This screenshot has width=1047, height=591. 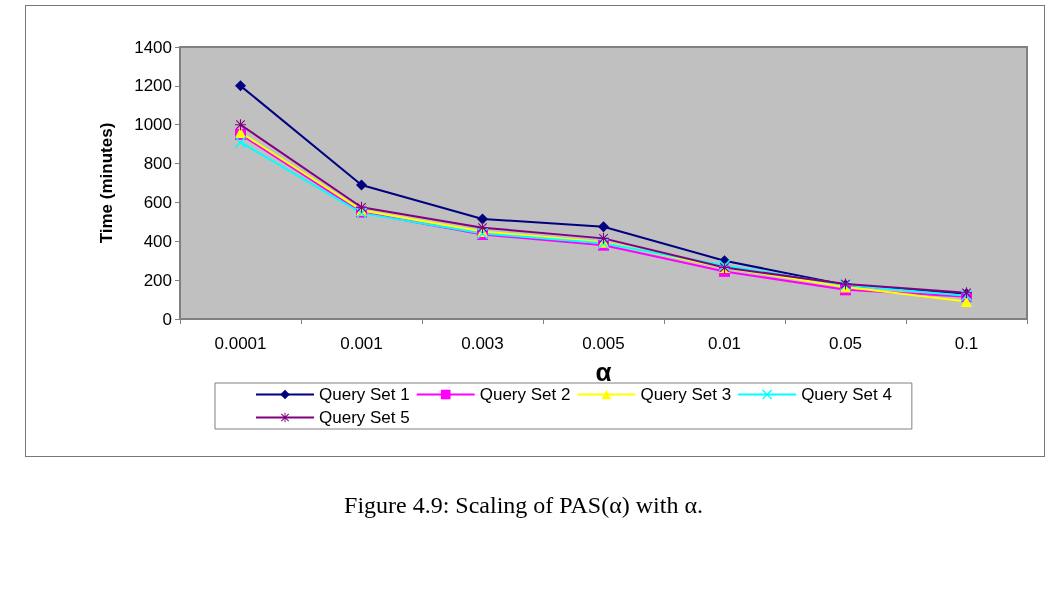 I want to click on legend-label: Query Set 2, so click(x=525, y=394).